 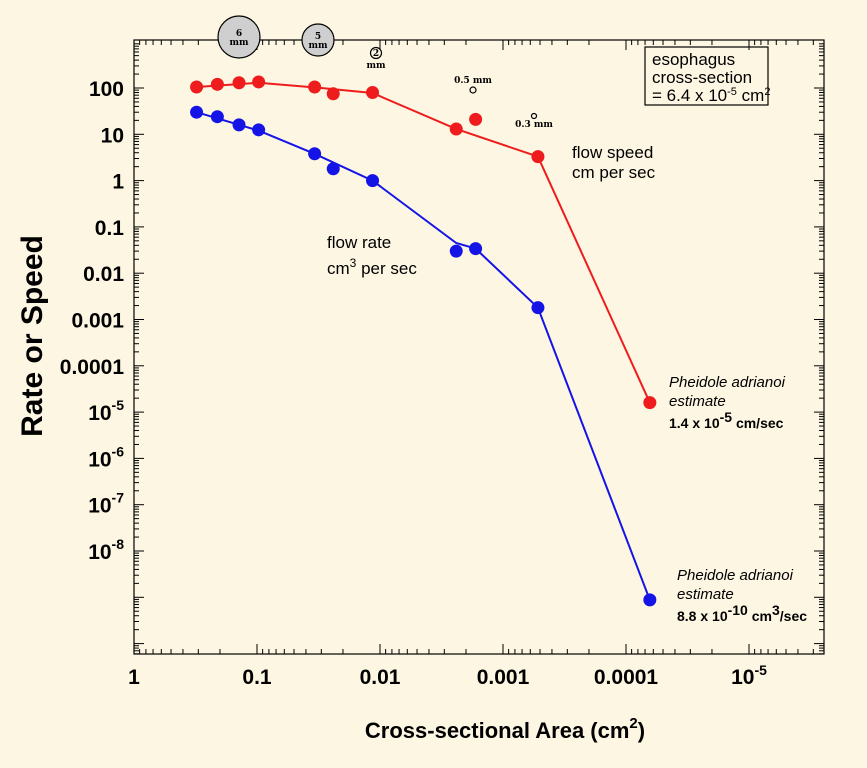 What do you see at coordinates (318, 37) in the screenshot?
I see `size-circle-label: 5` at bounding box center [318, 37].